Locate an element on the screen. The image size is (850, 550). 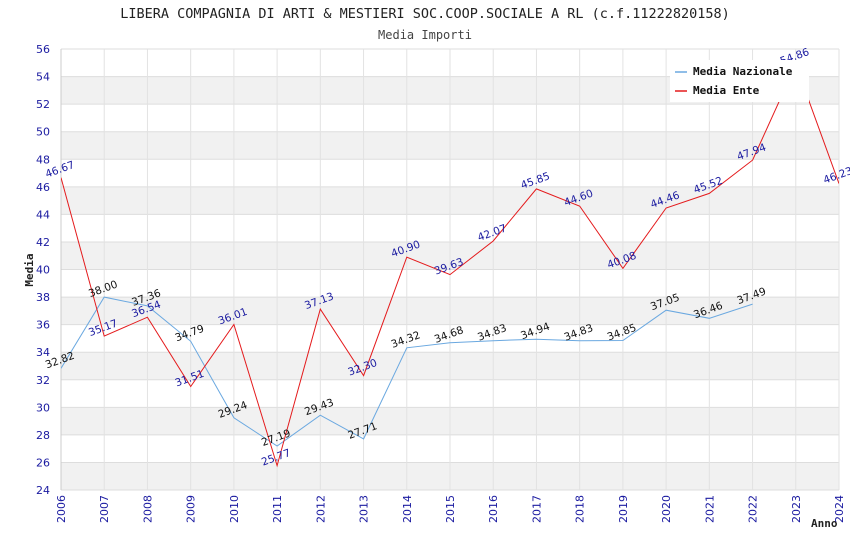
y-tick-label: 52 is located at coordinates (43, 104).